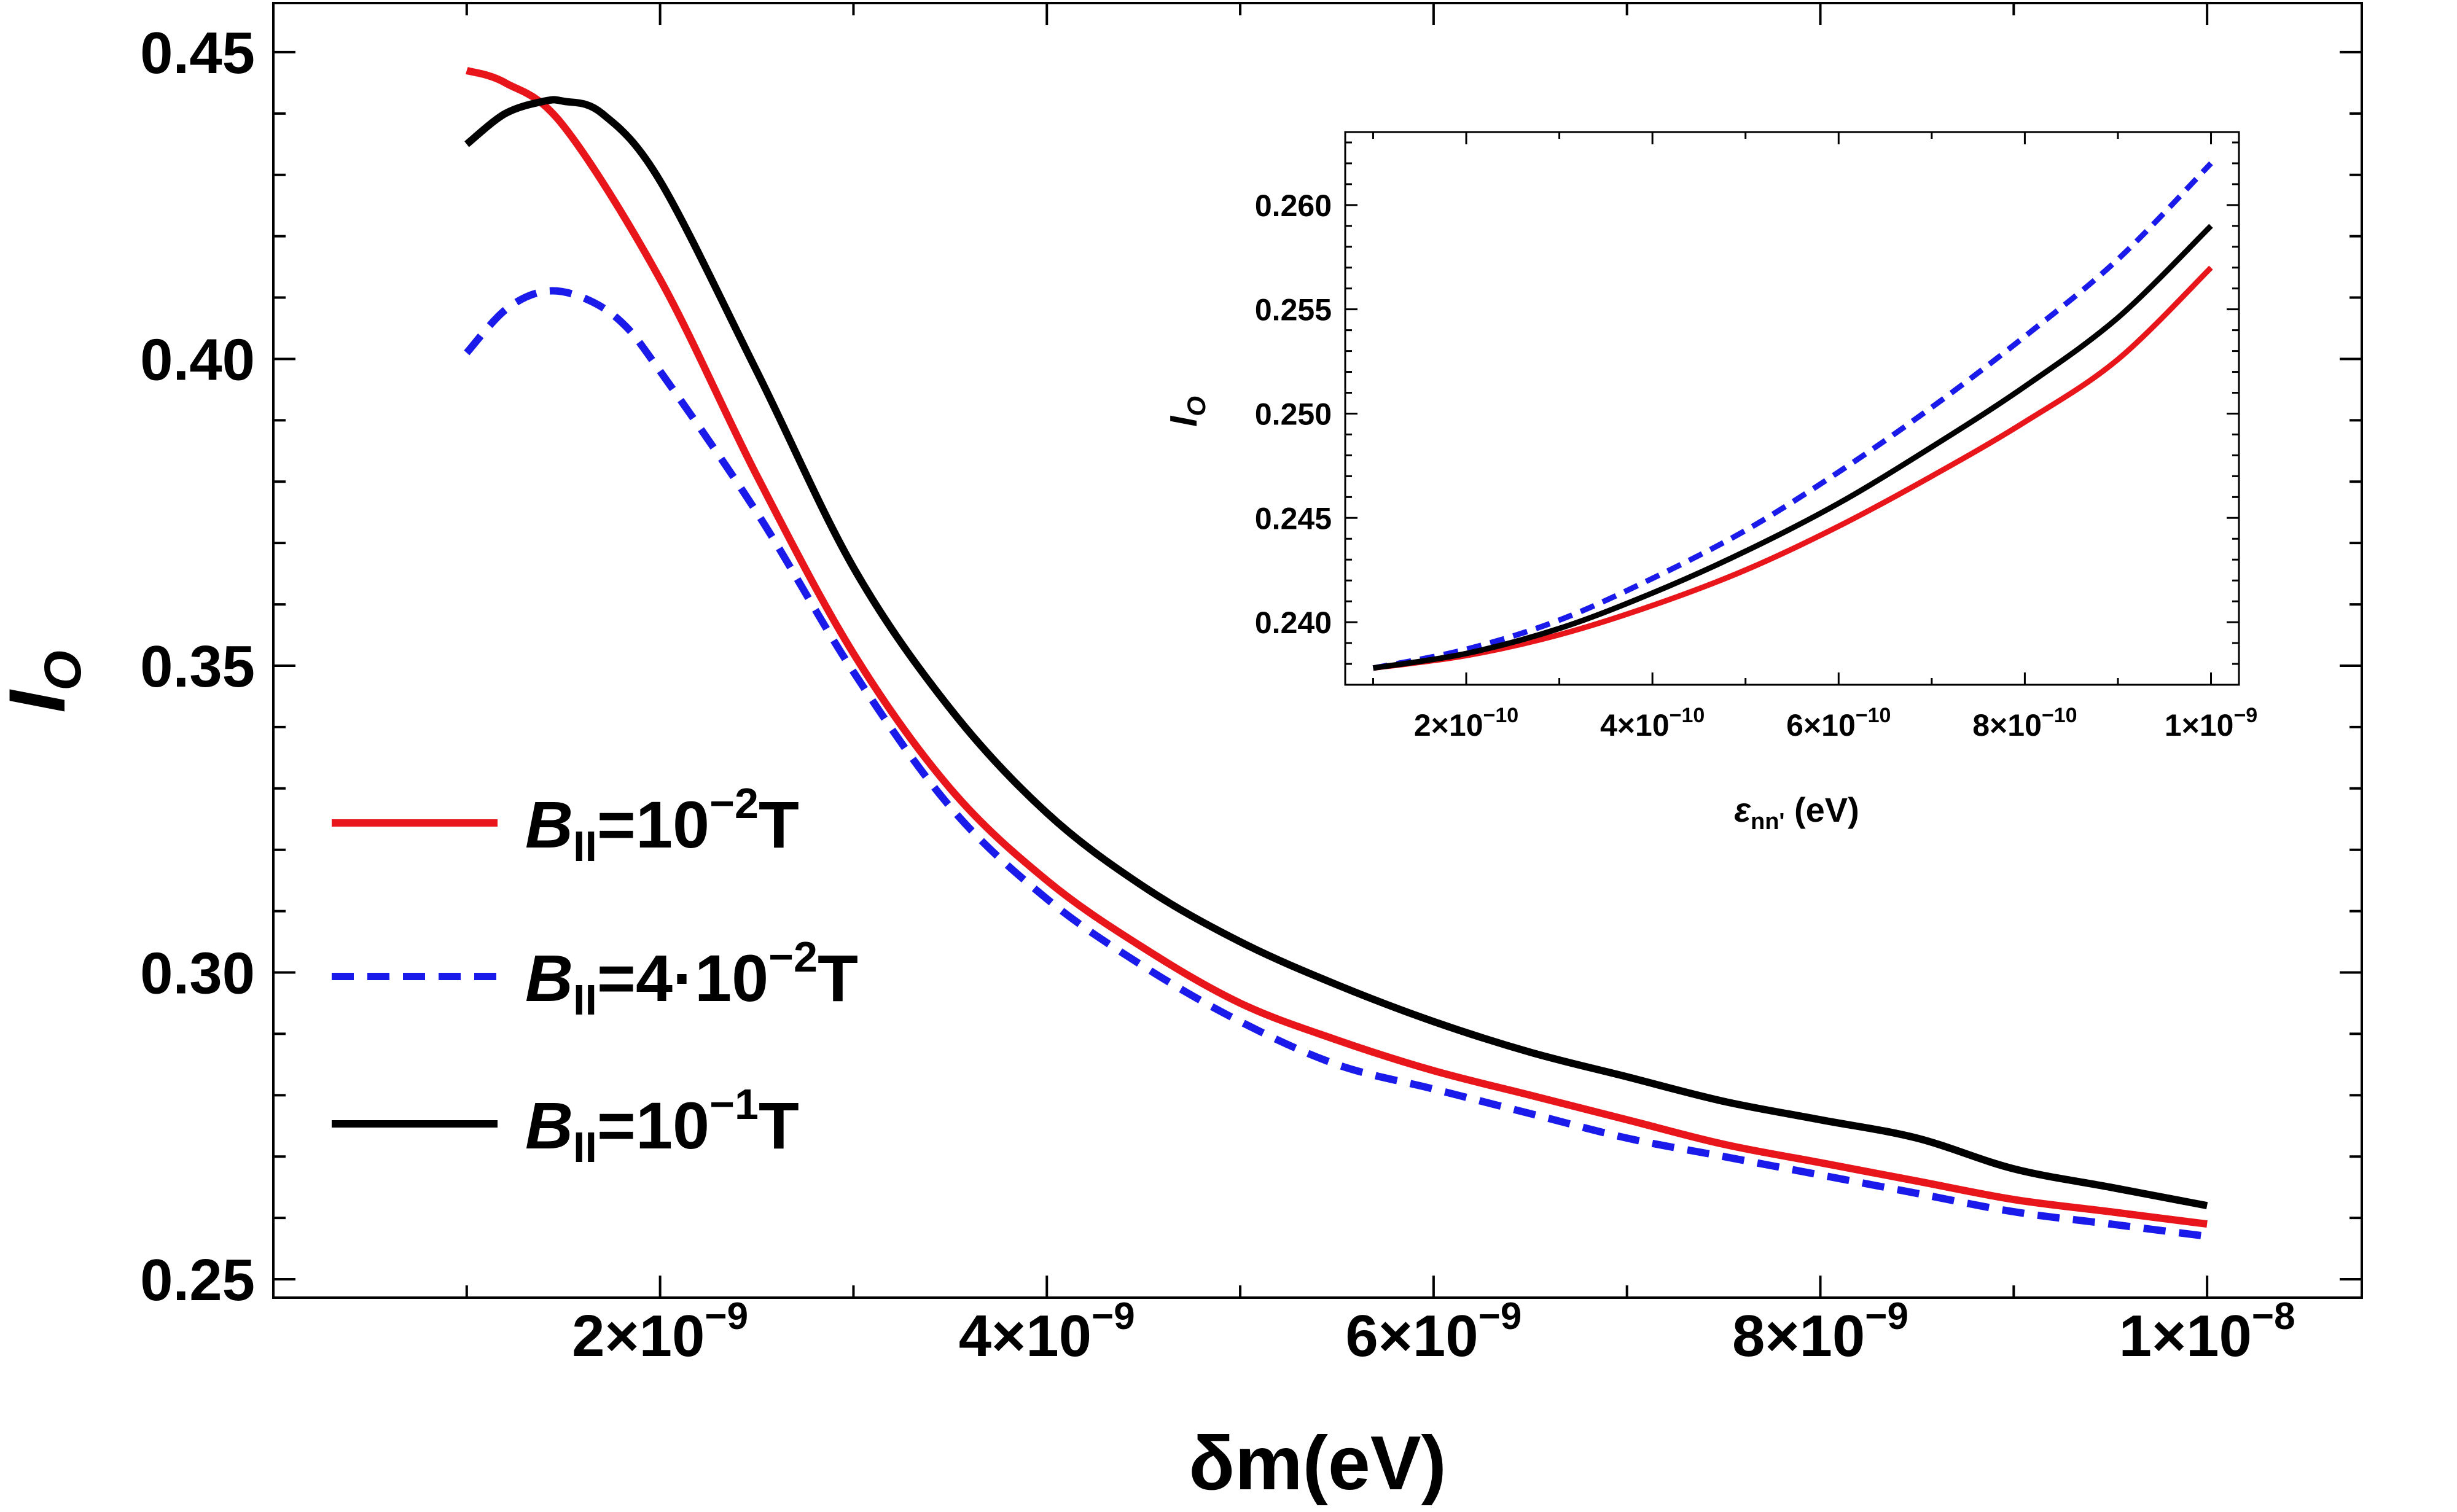 This screenshot has width=2457, height=1512. What do you see at coordinates (1652, 723) in the screenshot?
I see `inset-x-tick-label-1: 4×10⁻¹⁰` at bounding box center [1652, 723].